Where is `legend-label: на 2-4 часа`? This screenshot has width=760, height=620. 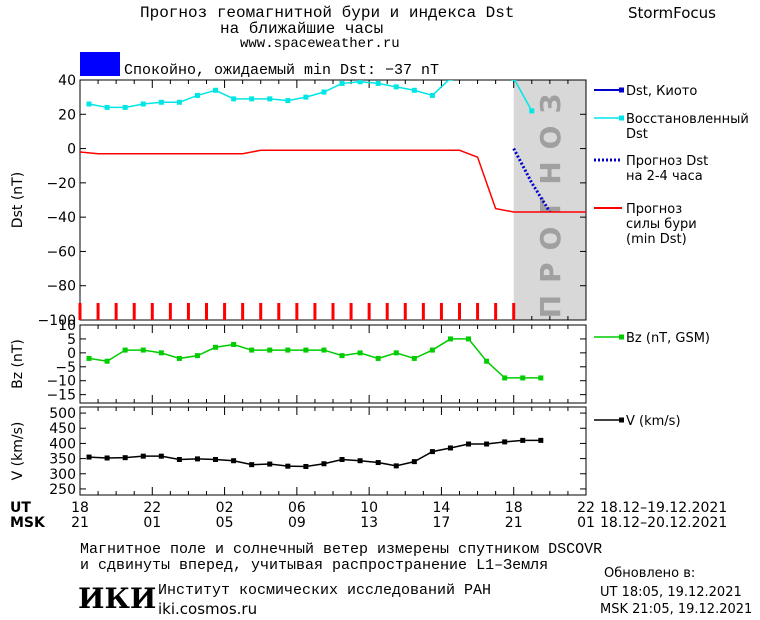 legend-label: на 2-4 часа is located at coordinates (664, 176).